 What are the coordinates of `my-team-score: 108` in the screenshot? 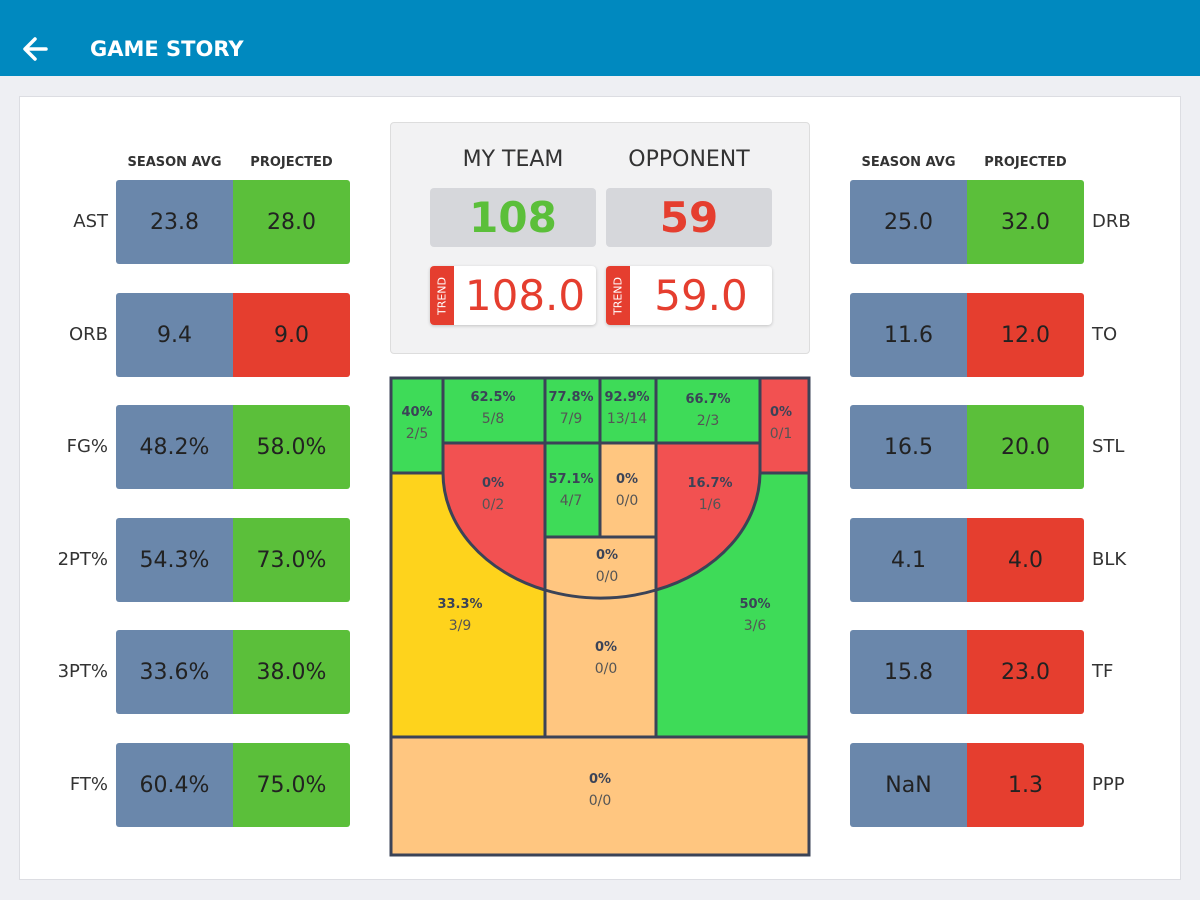 It's located at (513, 217).